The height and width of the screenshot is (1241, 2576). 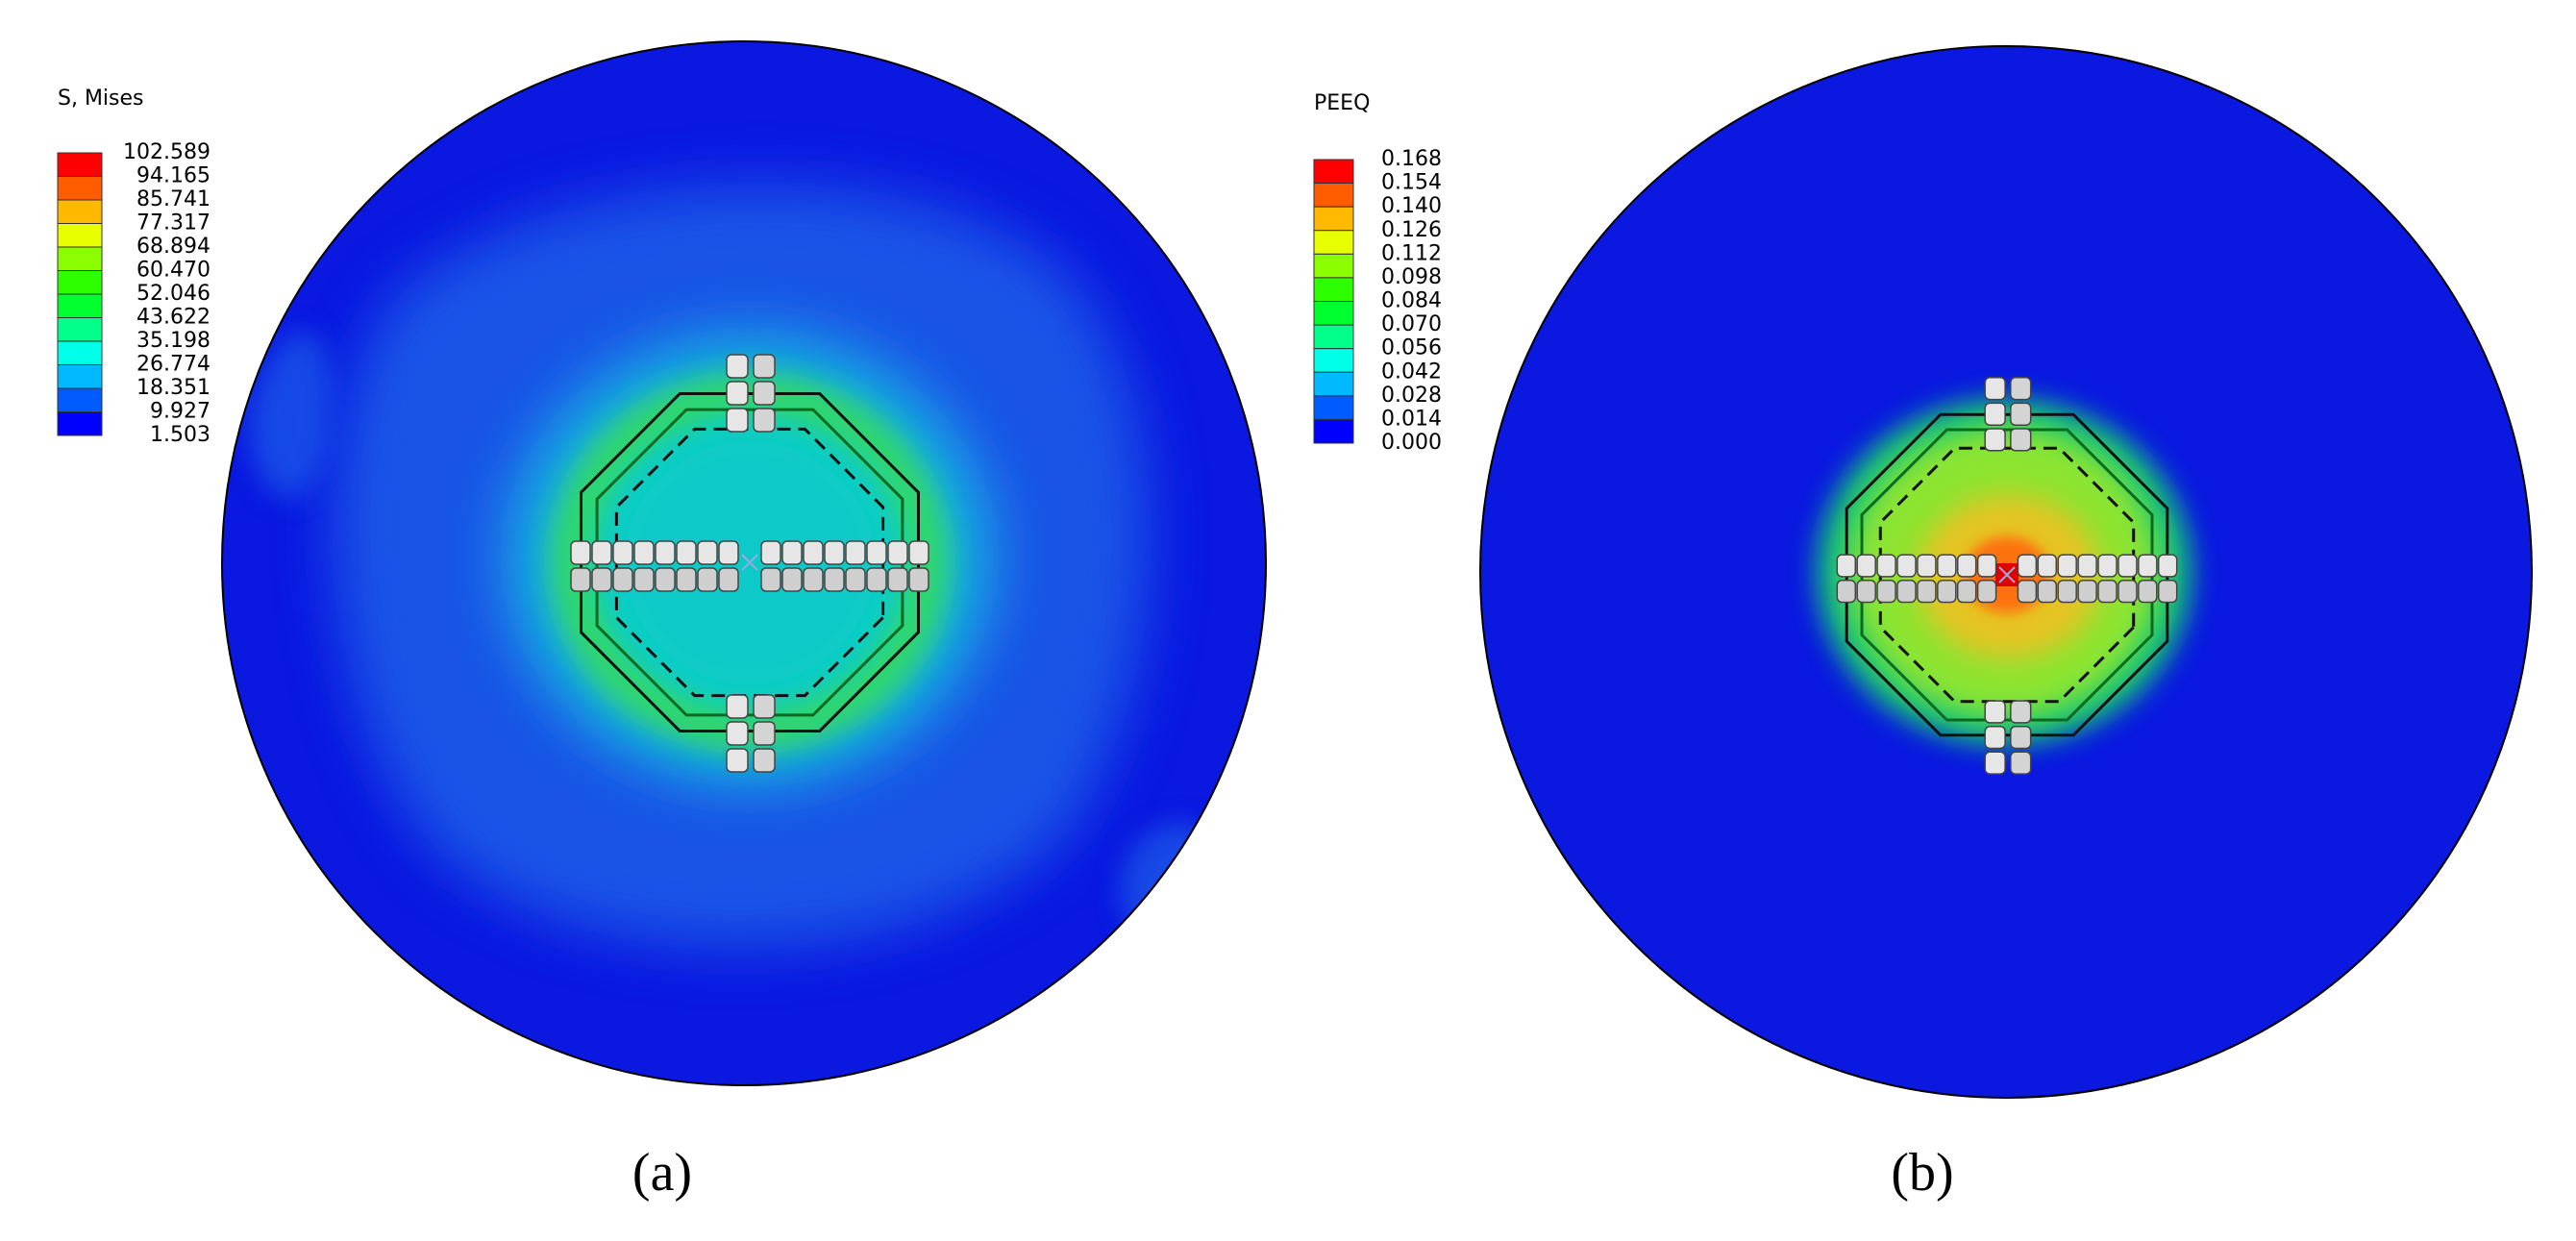 What do you see at coordinates (1342, 103) in the screenshot?
I see `legend-title: PEEQ` at bounding box center [1342, 103].